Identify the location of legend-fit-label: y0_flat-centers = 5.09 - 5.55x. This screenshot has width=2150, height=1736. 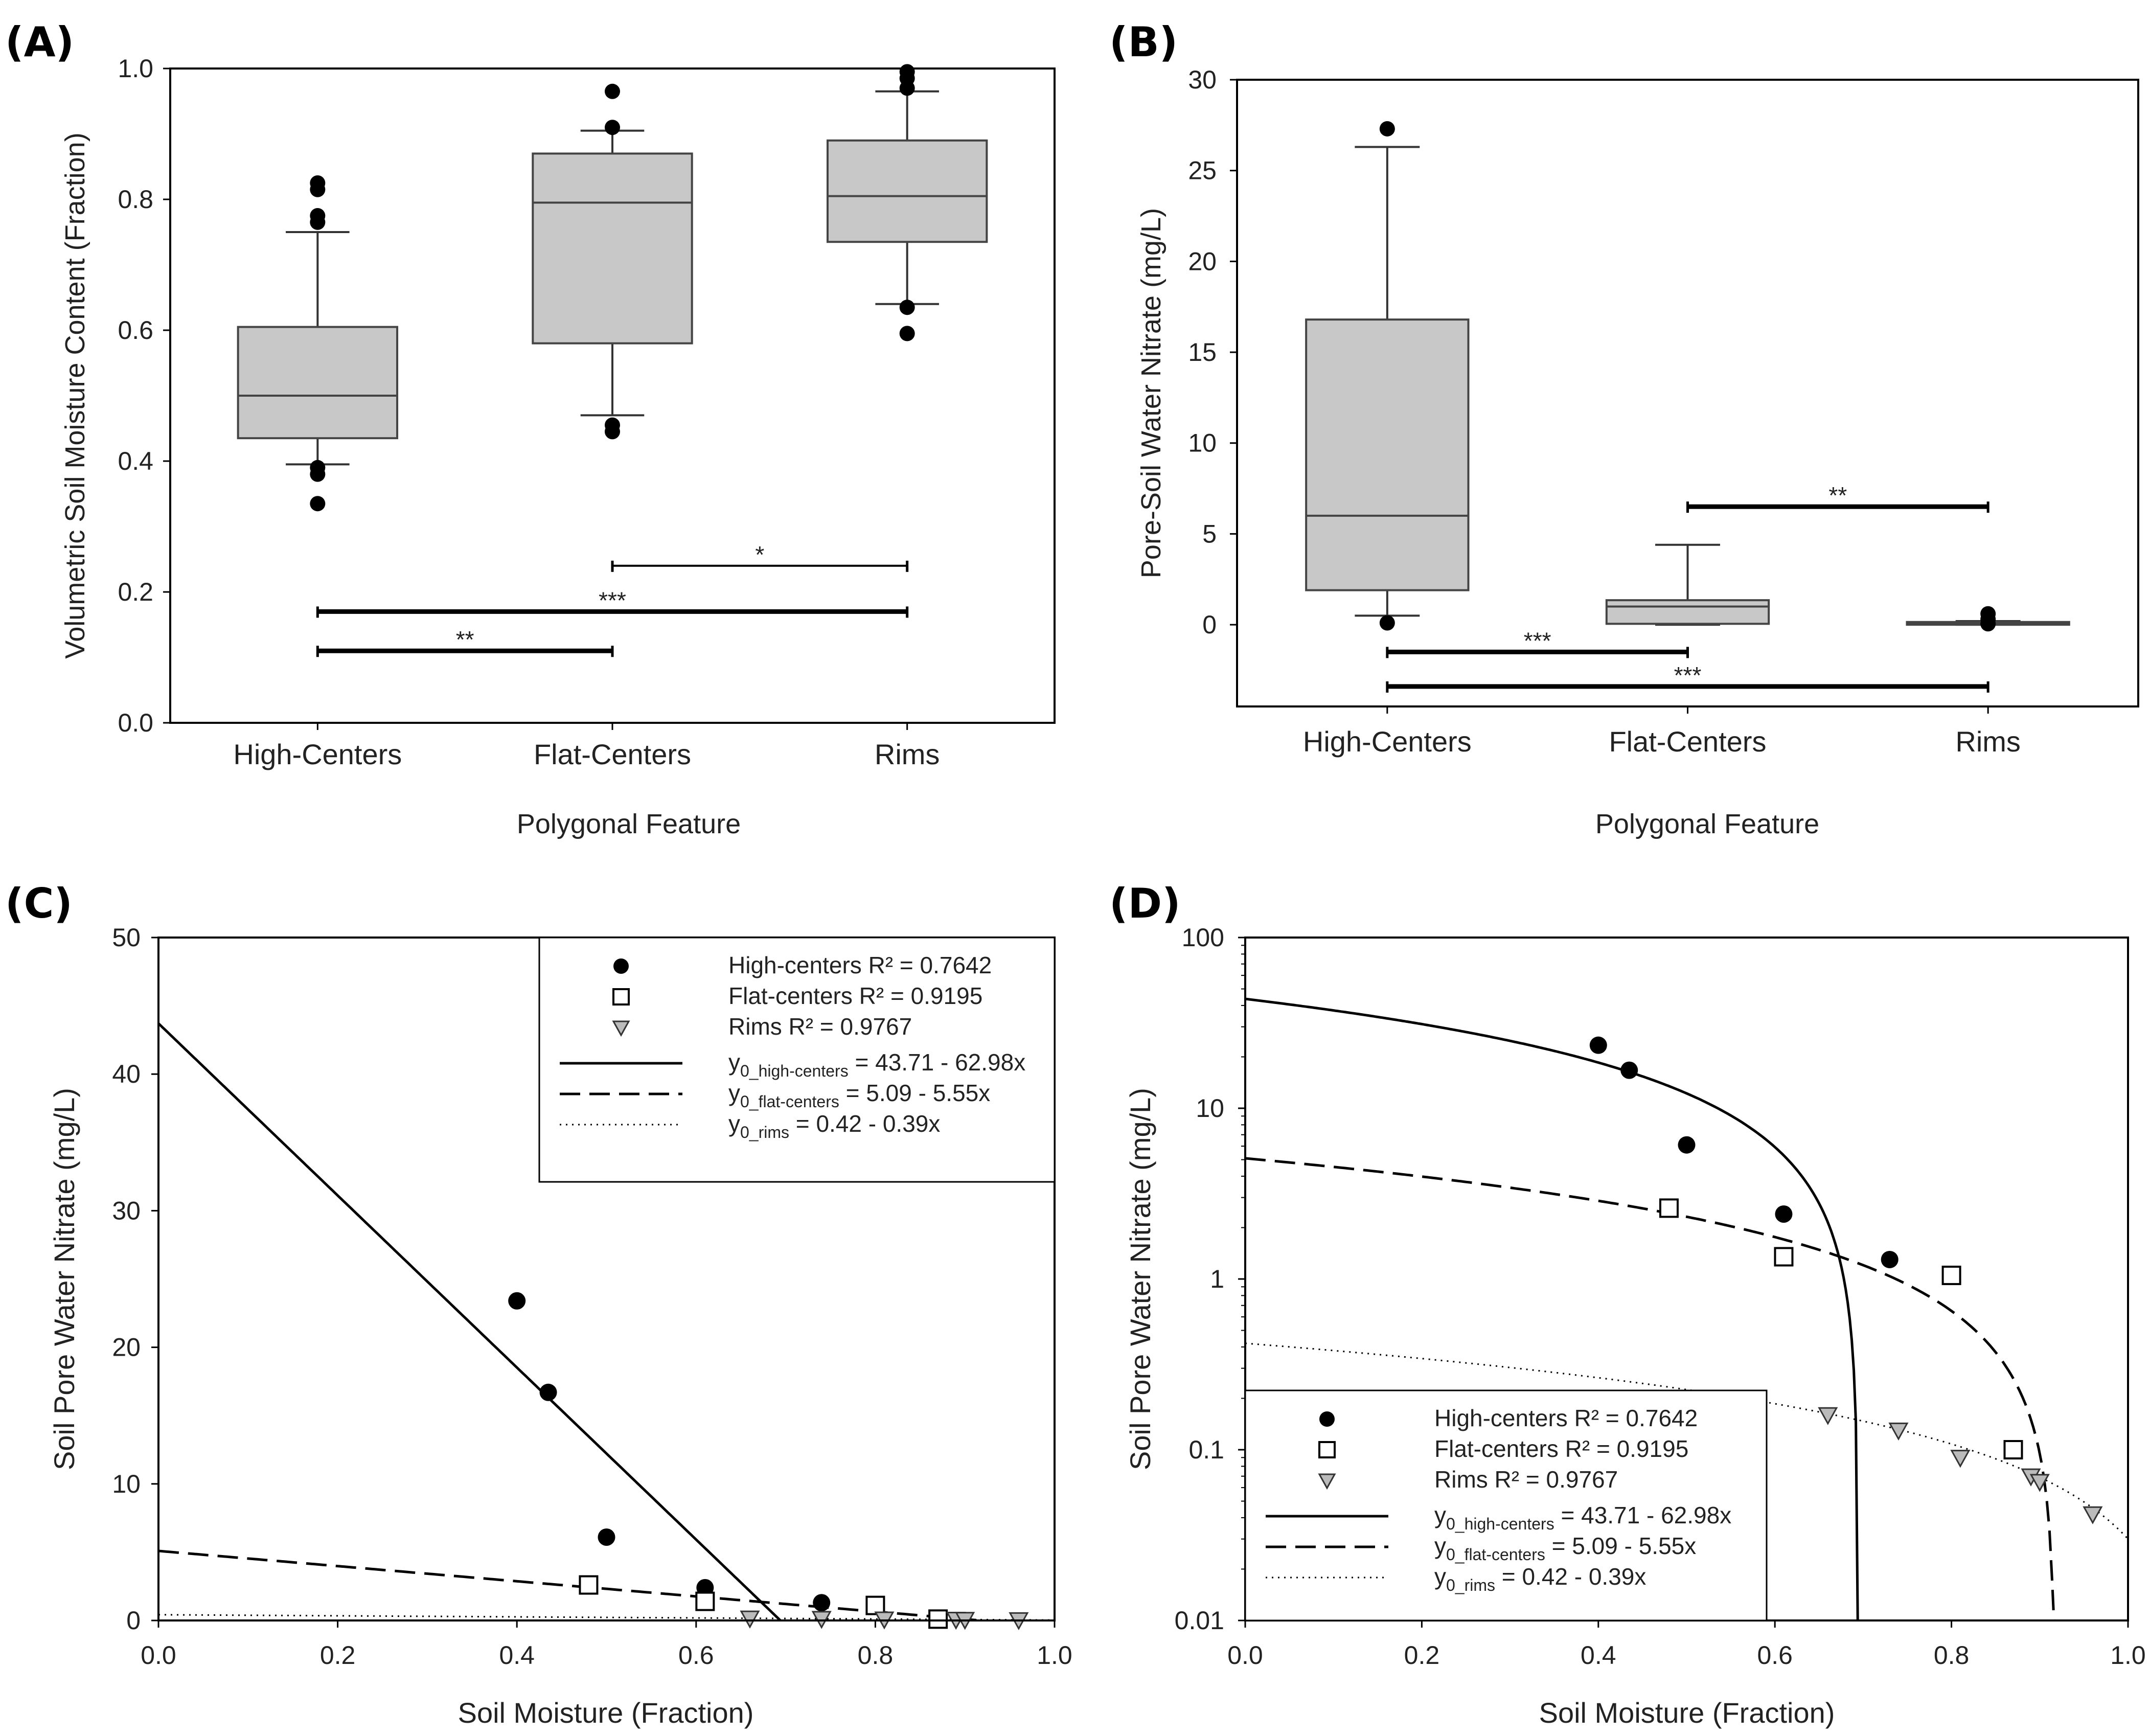
(1565, 1548).